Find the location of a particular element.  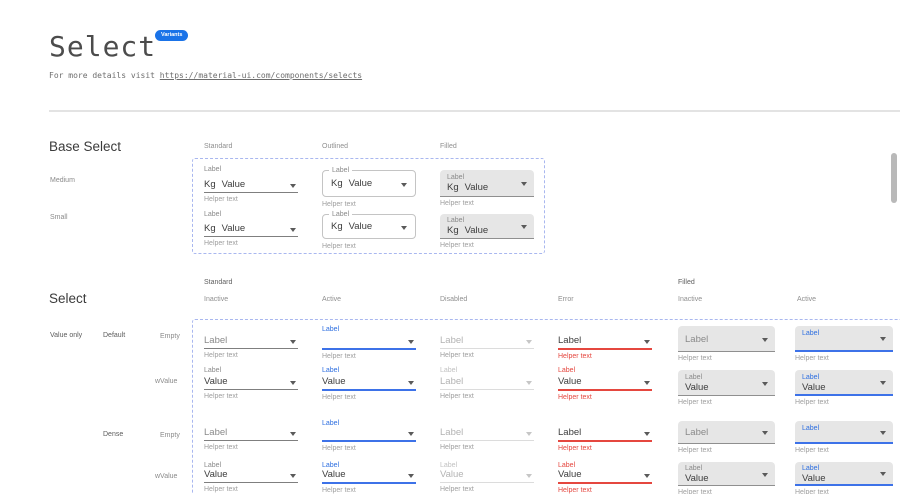

subtitle-text: For more details visit is located at coordinates (104, 75).